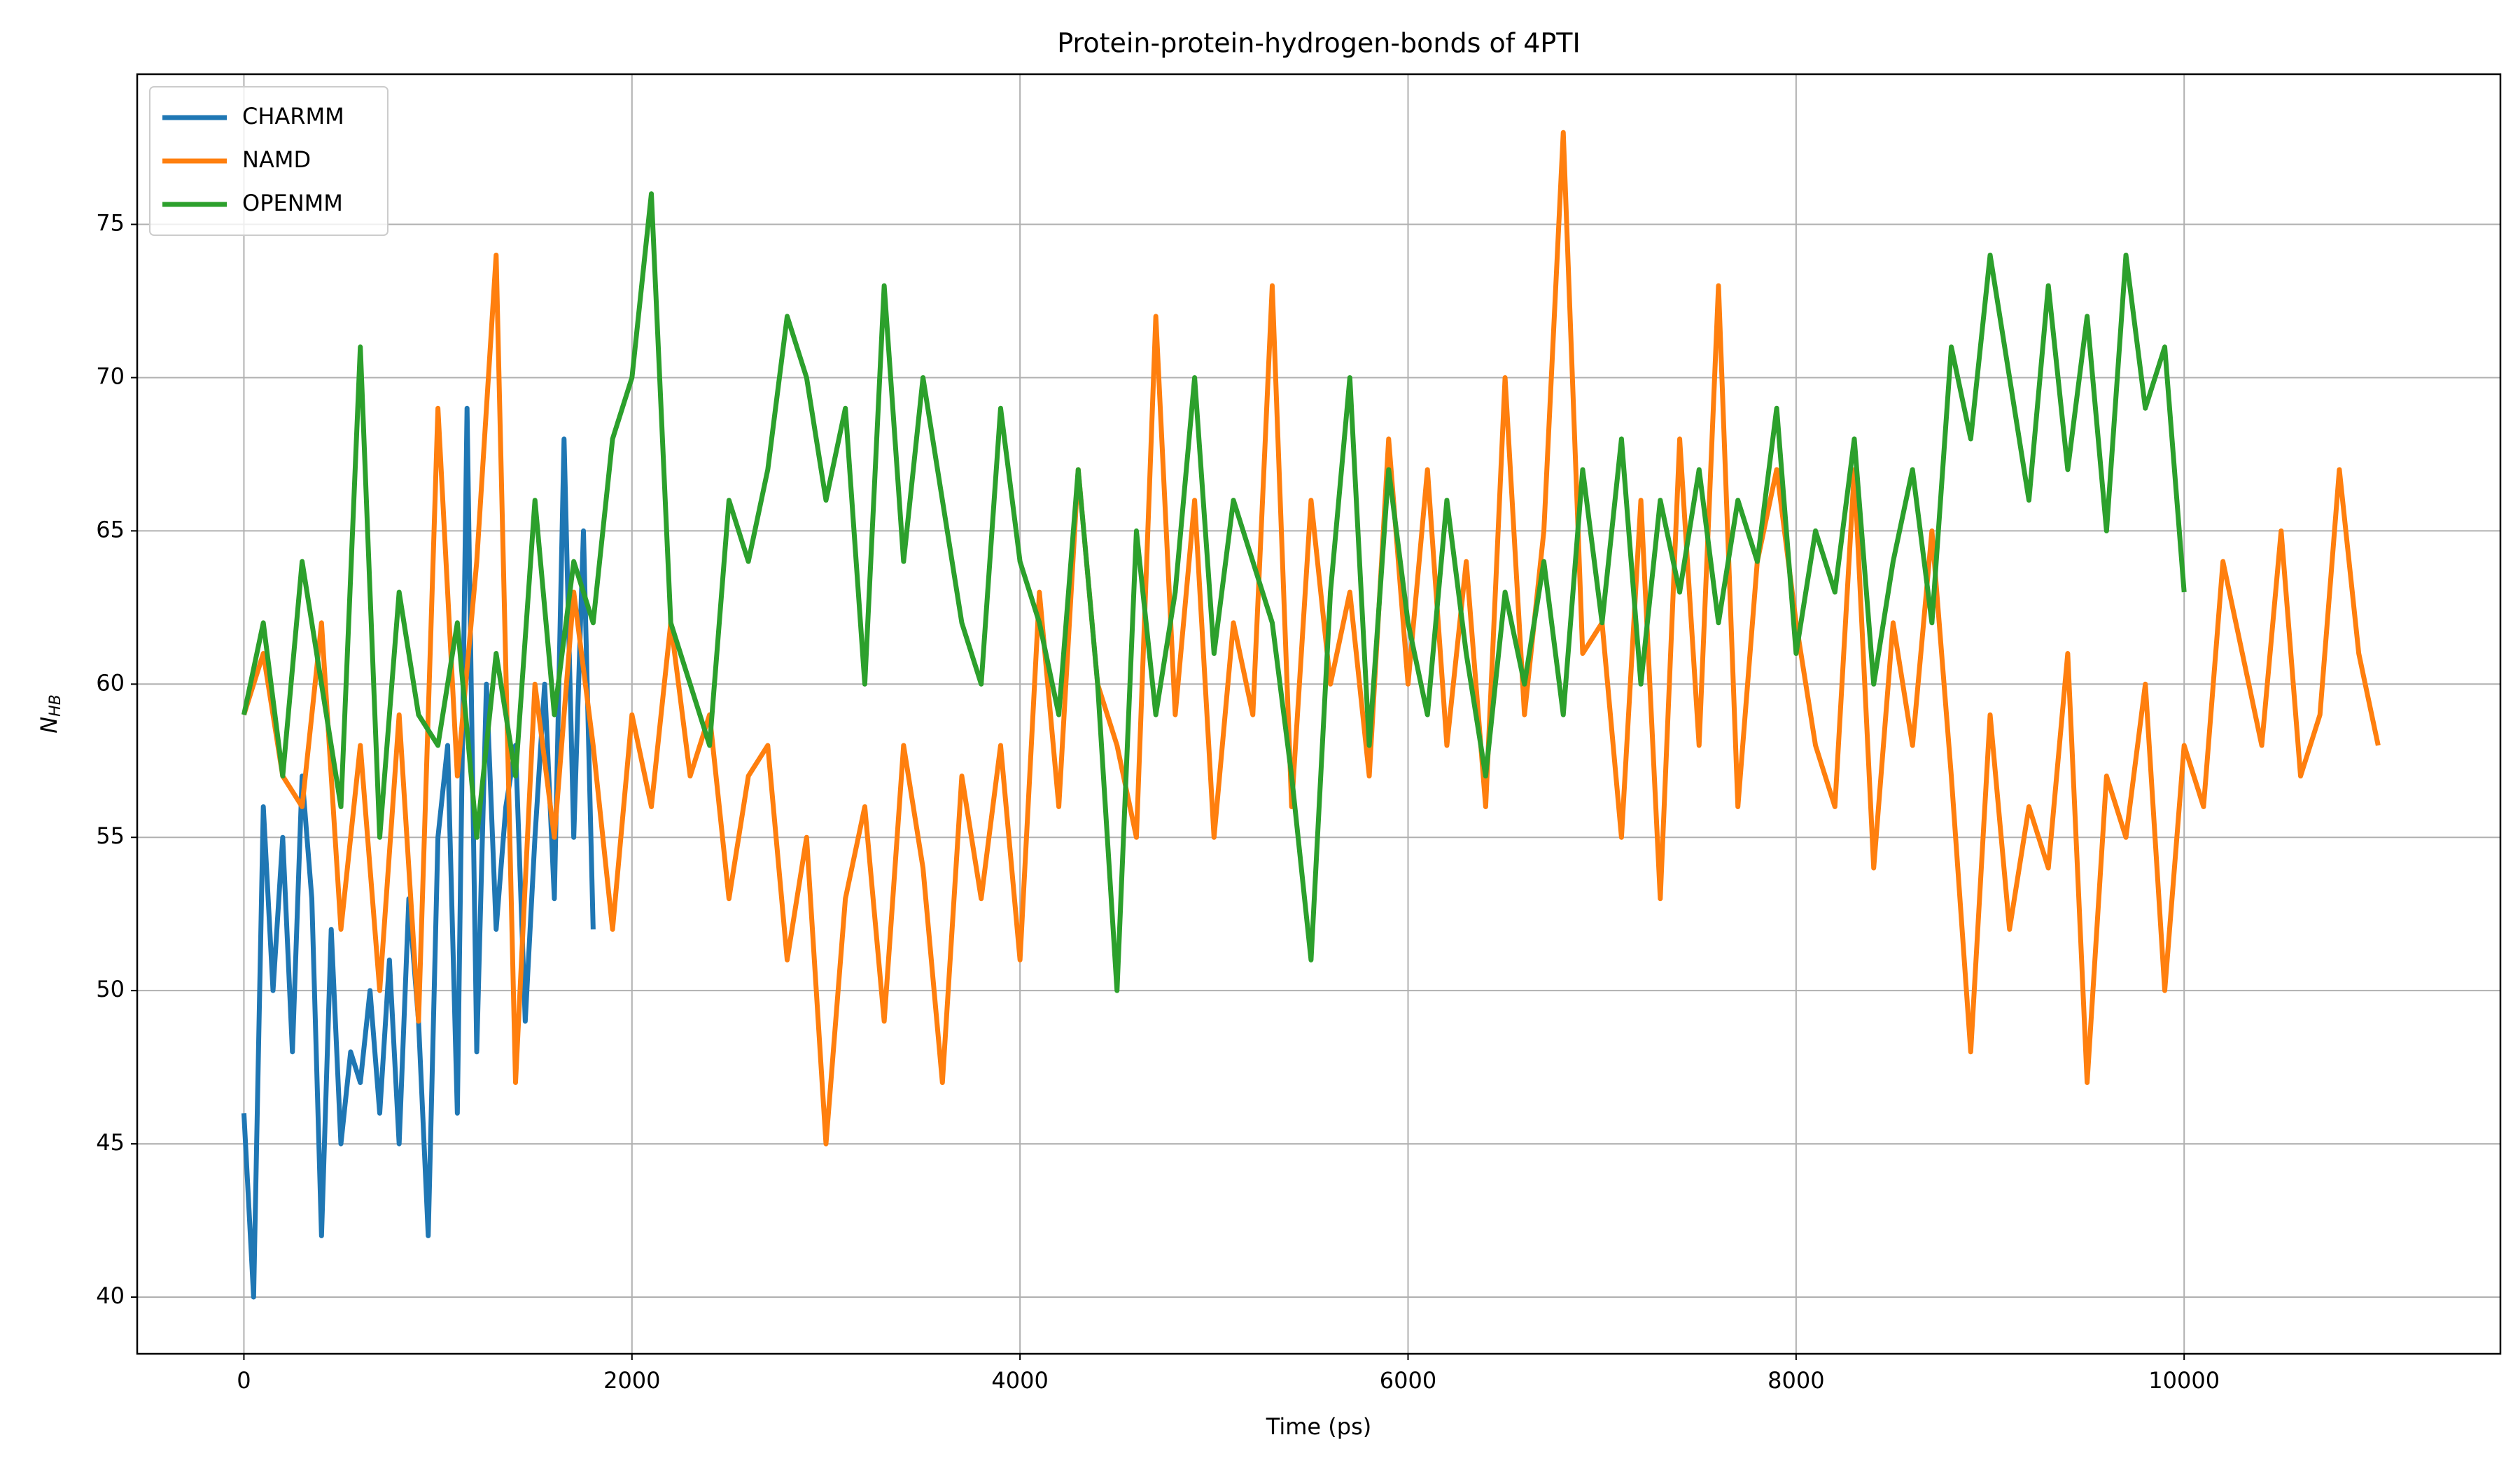 This screenshot has width=2520, height=1470. I want to click on y-tick-label: 55, so click(110, 835).